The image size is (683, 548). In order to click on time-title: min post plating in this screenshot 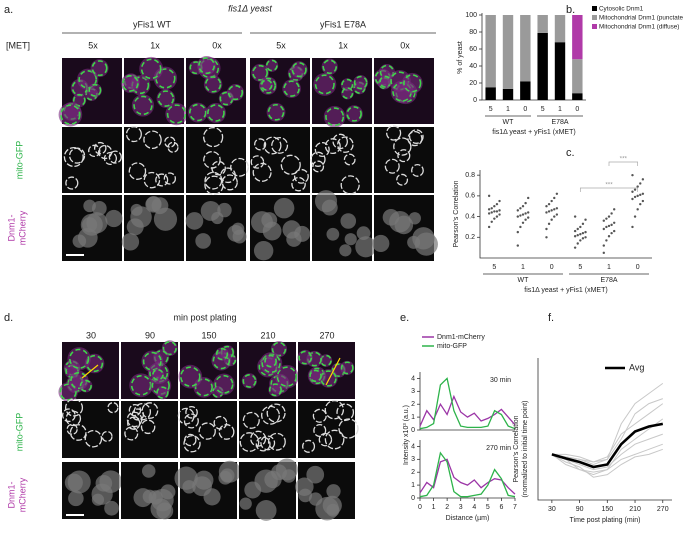, I will do `click(204, 317)`.